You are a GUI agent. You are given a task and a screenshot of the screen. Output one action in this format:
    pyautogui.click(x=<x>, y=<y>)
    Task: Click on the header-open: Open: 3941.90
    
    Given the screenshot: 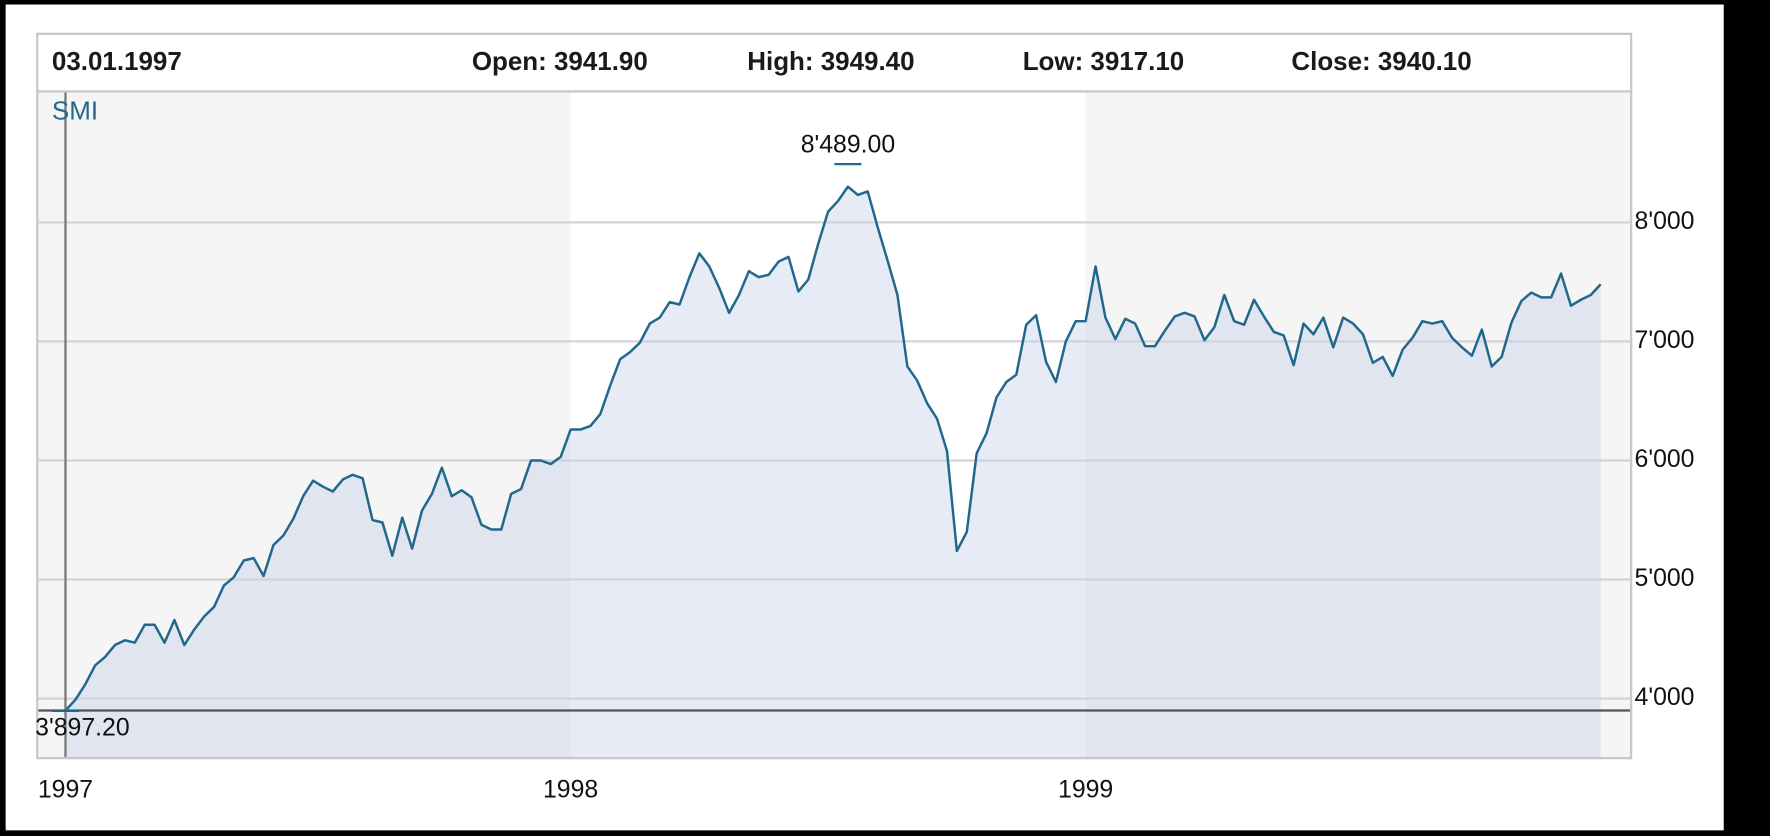 What is the action you would take?
    pyautogui.click(x=560, y=62)
    